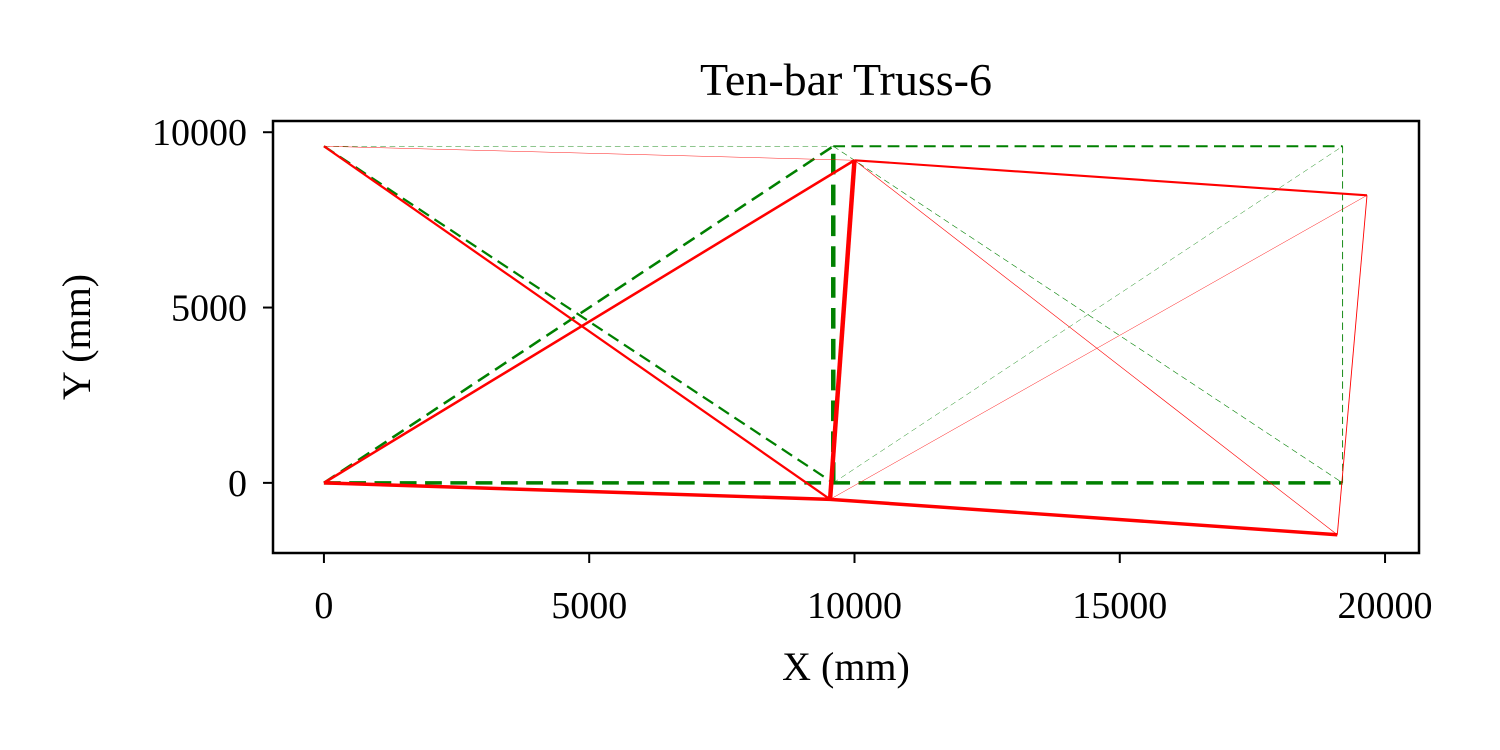 The image size is (1500, 750). Describe the element at coordinates (76, 337) in the screenshot. I see `y-axis-label: Y (mm)` at that location.